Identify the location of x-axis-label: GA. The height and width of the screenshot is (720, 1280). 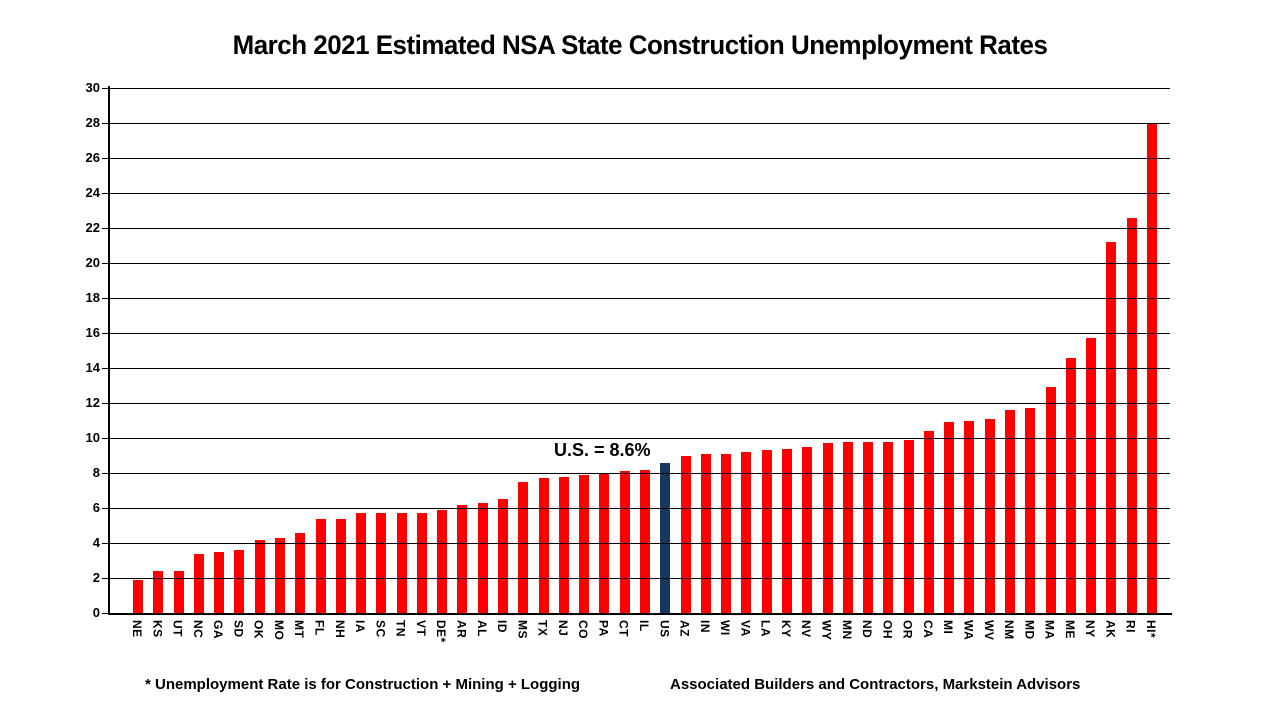
(218, 629).